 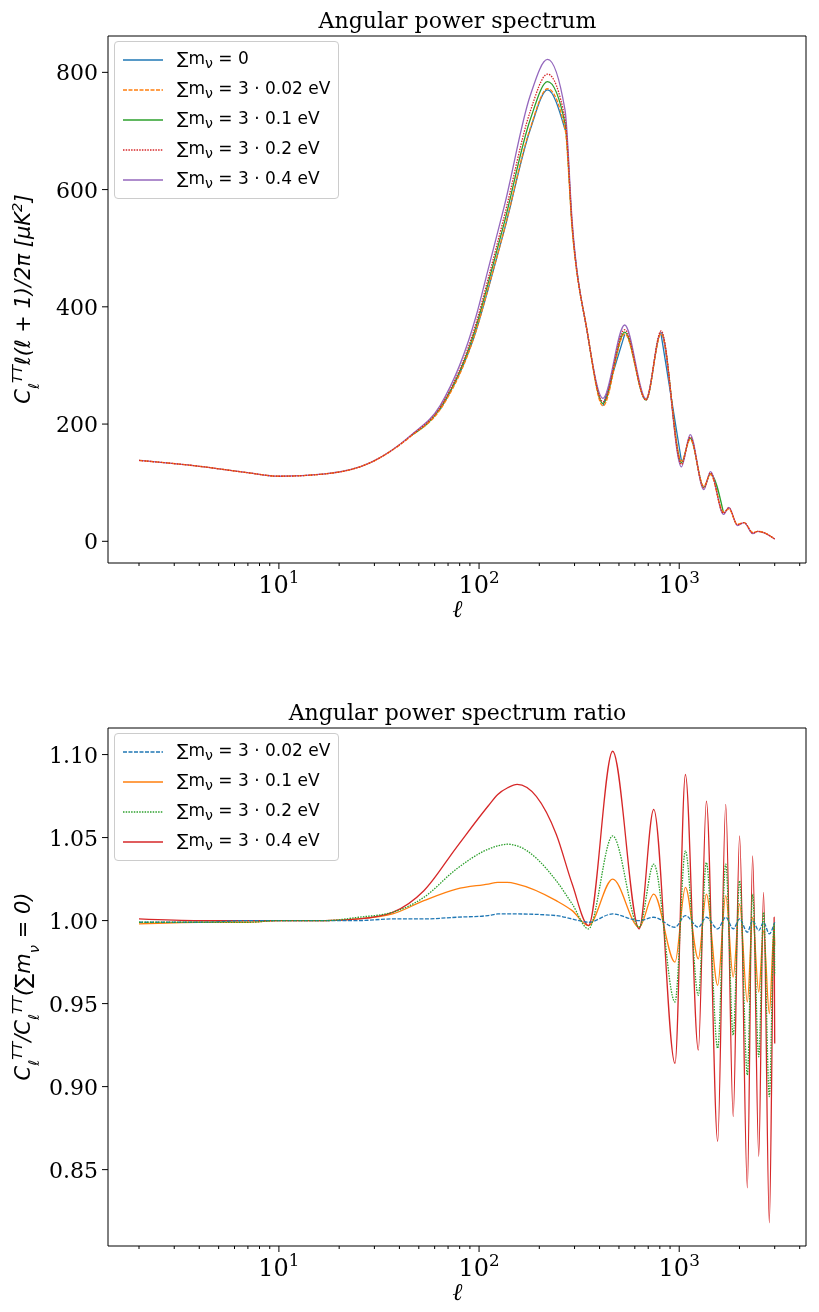 What do you see at coordinates (73, 755) in the screenshot?
I see `y-tick-label: 1.10` at bounding box center [73, 755].